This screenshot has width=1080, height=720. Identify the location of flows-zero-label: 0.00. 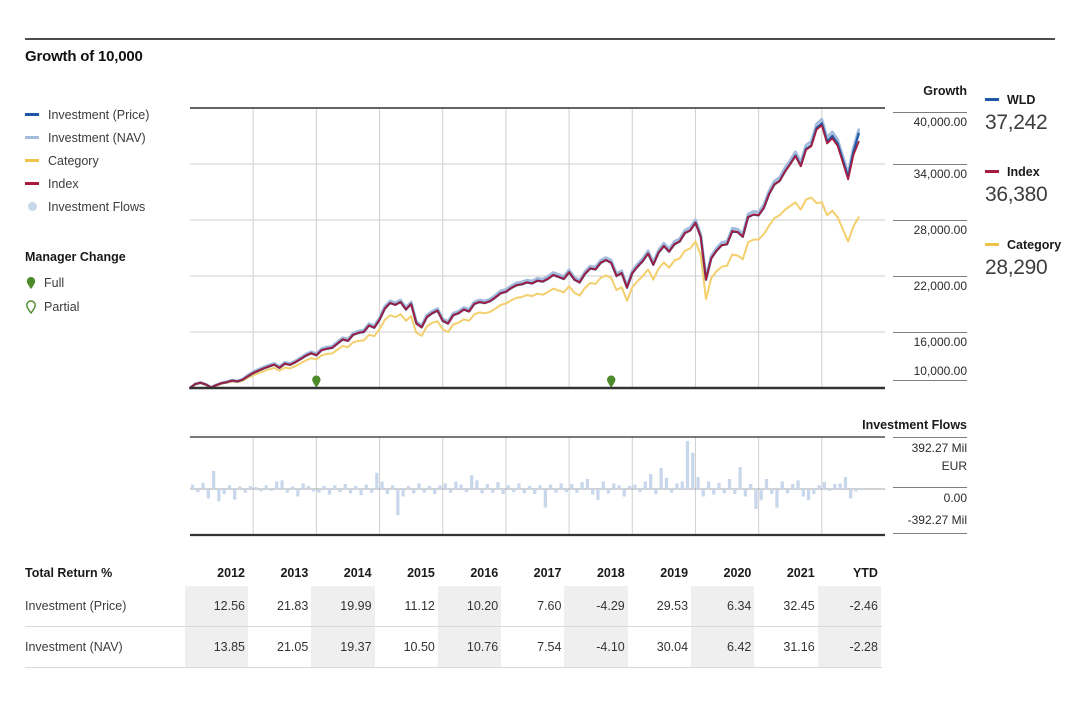
(955, 498).